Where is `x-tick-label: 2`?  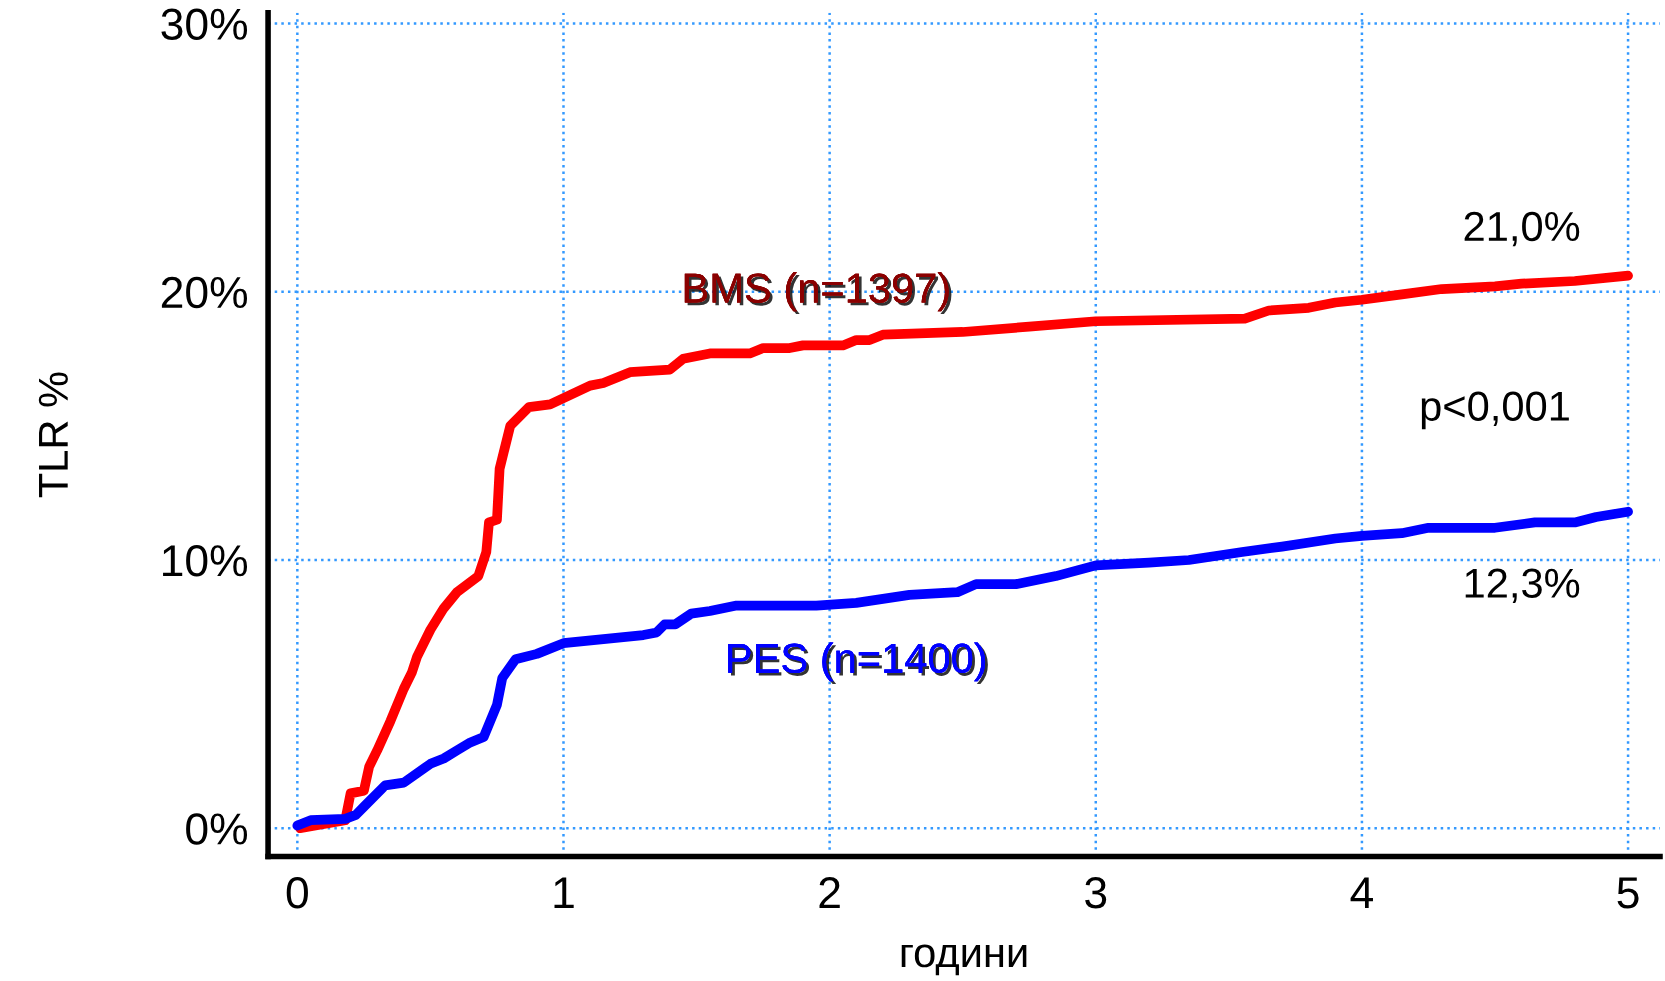
x-tick-label: 2 is located at coordinates (829, 893).